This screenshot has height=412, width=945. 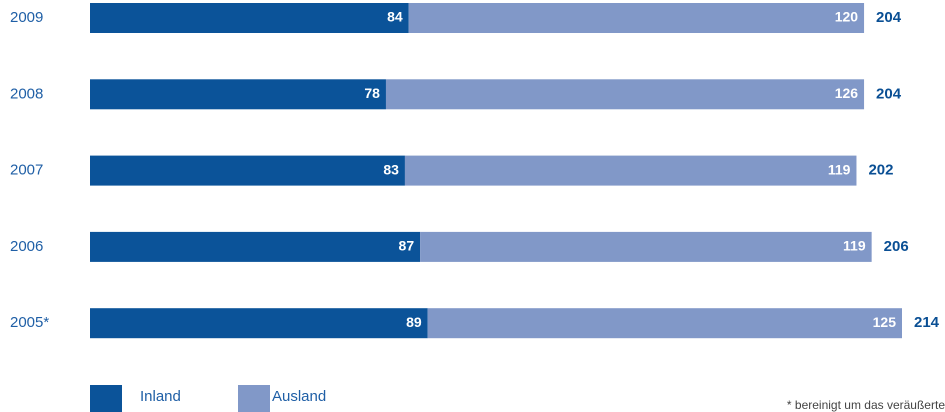 What do you see at coordinates (885, 322) in the screenshot?
I see `value-label: 125` at bounding box center [885, 322].